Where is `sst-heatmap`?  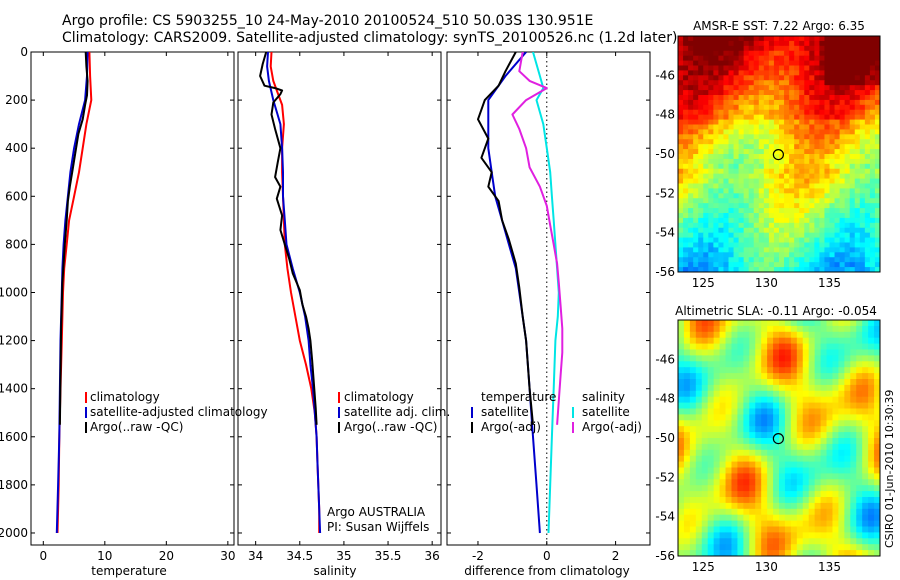
sst-heatmap is located at coordinates (779, 154).